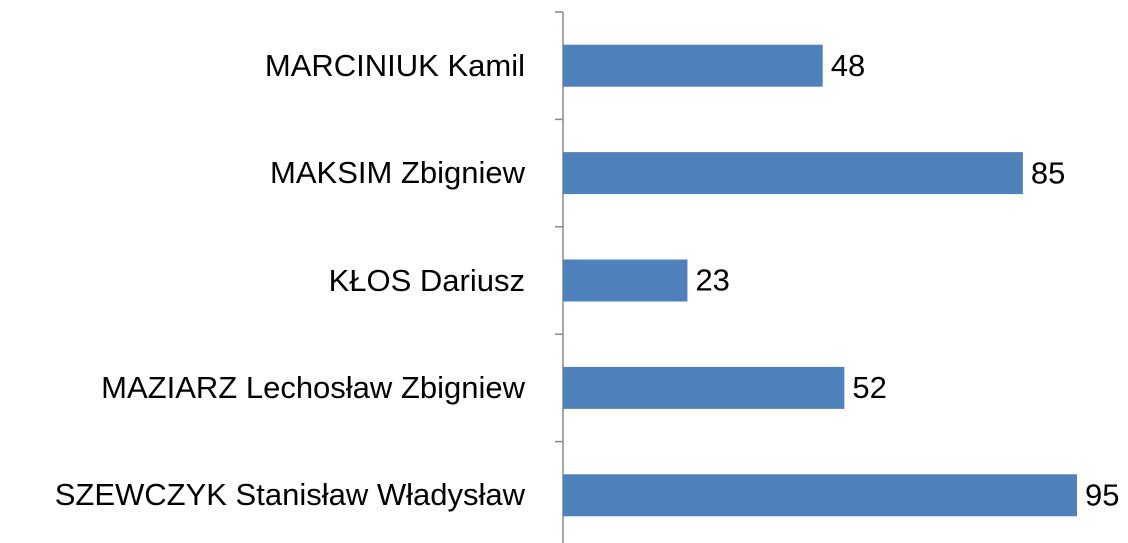 Image resolution: width=1128 pixels, height=543 pixels. Describe the element at coordinates (1102, 494) in the screenshot. I see `value-label: 95` at that location.